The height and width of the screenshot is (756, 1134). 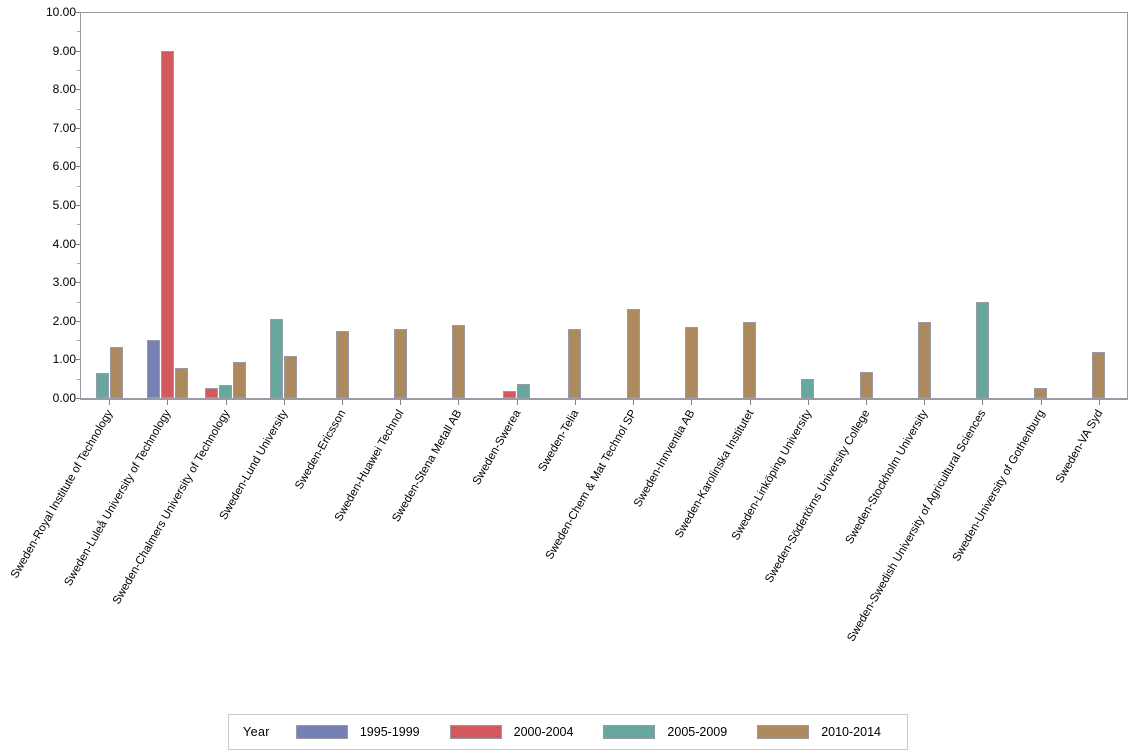 I want to click on x-axis-tick-label: Sweden-Huawei Technol, so click(x=369, y=466).